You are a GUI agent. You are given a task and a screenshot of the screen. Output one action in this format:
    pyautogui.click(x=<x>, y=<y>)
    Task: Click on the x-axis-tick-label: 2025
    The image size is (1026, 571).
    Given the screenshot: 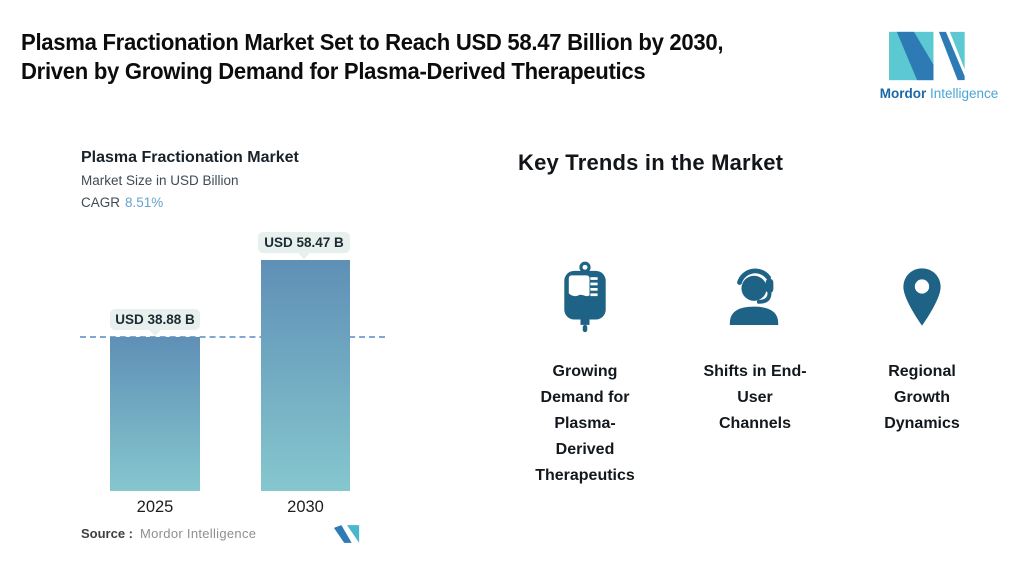 What is the action you would take?
    pyautogui.click(x=155, y=507)
    